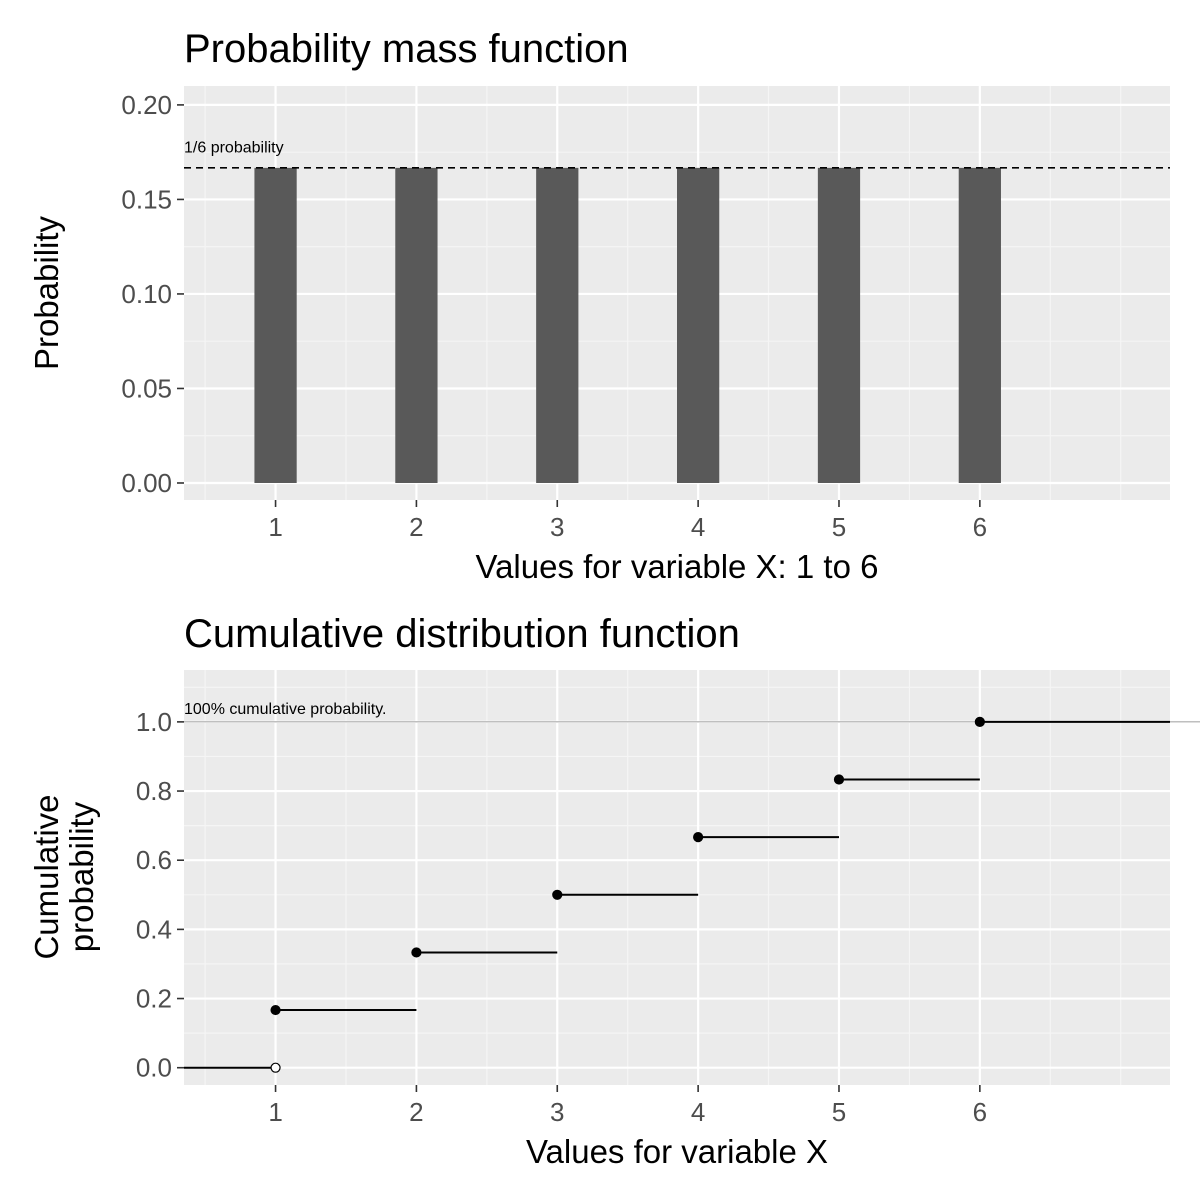 The height and width of the screenshot is (1200, 1200). Describe the element at coordinates (698, 527) in the screenshot. I see `pmf-x-tick-label-3: 4` at that location.